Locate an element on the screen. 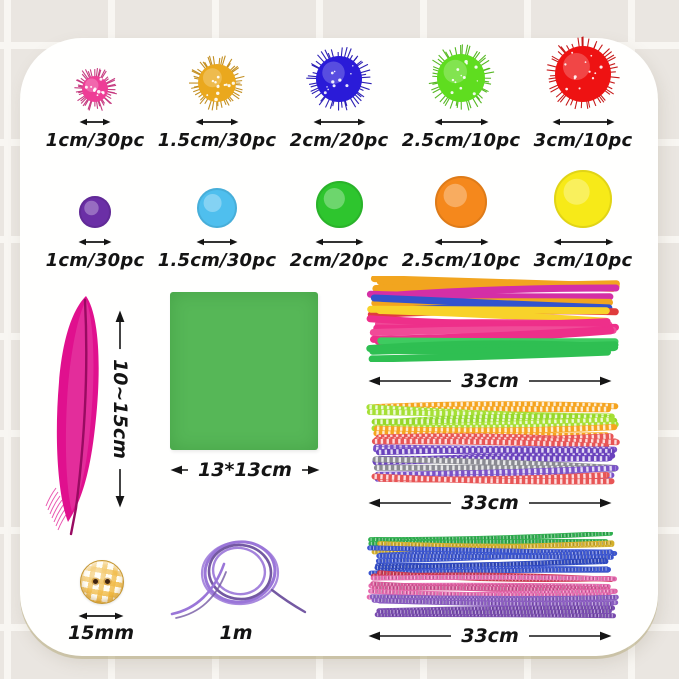 The width and height of the screenshot is (679, 679). button-image is located at coordinates (102, 582).